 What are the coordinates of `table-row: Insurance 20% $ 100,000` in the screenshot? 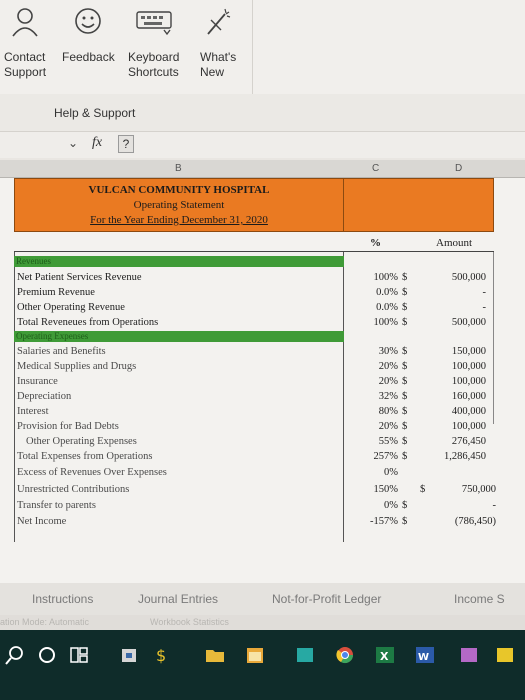 It's located at (254, 381).